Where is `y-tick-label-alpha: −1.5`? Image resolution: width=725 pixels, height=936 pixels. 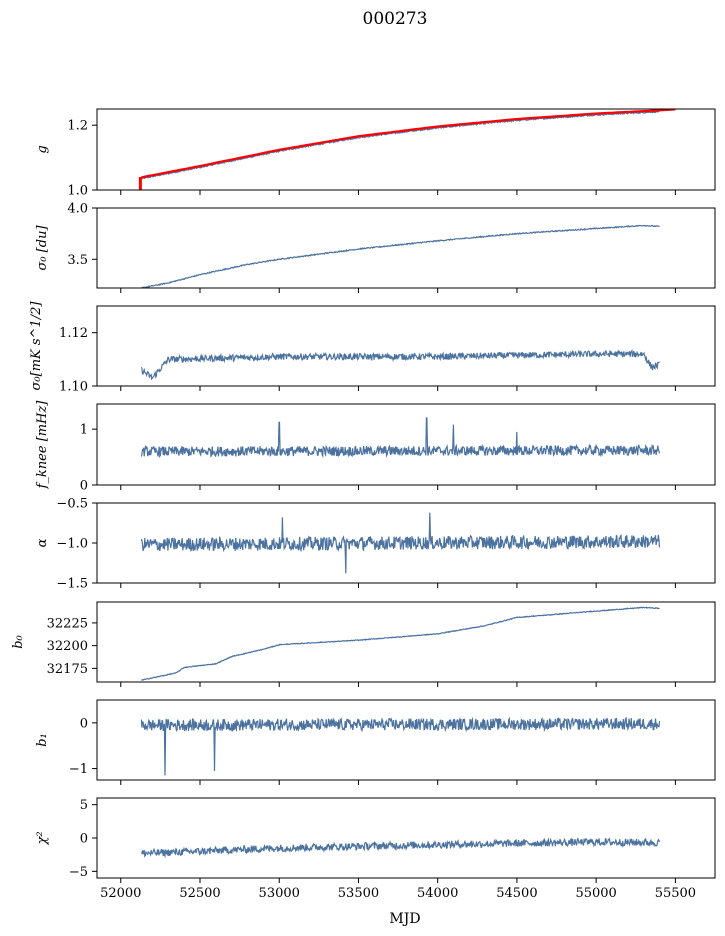
y-tick-label-alpha: −1.5 is located at coordinates (72, 584).